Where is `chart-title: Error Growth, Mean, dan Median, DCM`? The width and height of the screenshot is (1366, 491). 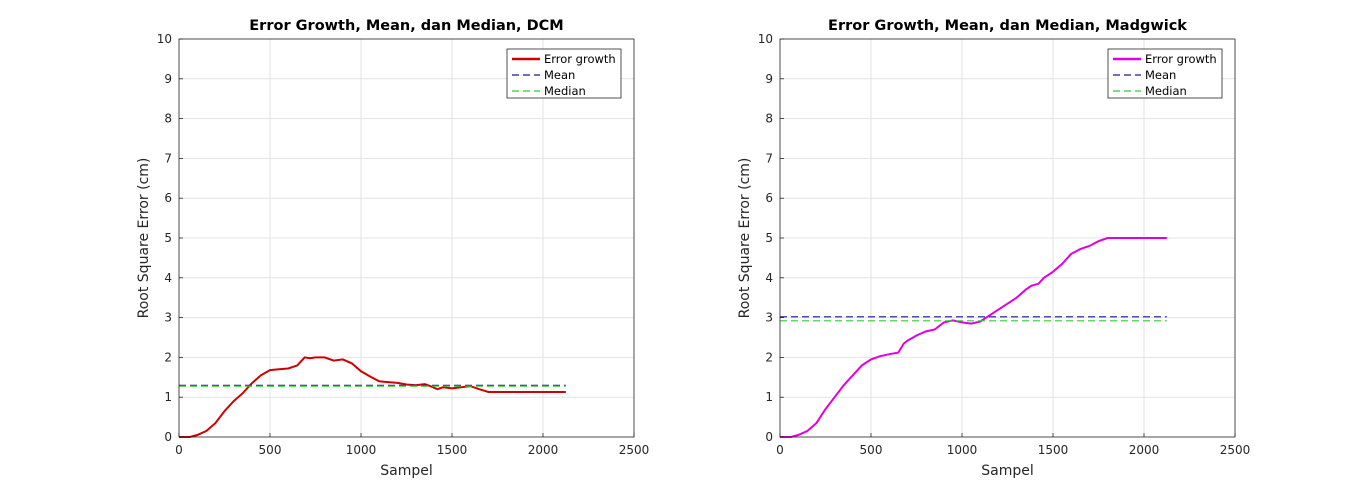 chart-title: Error Growth, Mean, dan Median, DCM is located at coordinates (406, 26).